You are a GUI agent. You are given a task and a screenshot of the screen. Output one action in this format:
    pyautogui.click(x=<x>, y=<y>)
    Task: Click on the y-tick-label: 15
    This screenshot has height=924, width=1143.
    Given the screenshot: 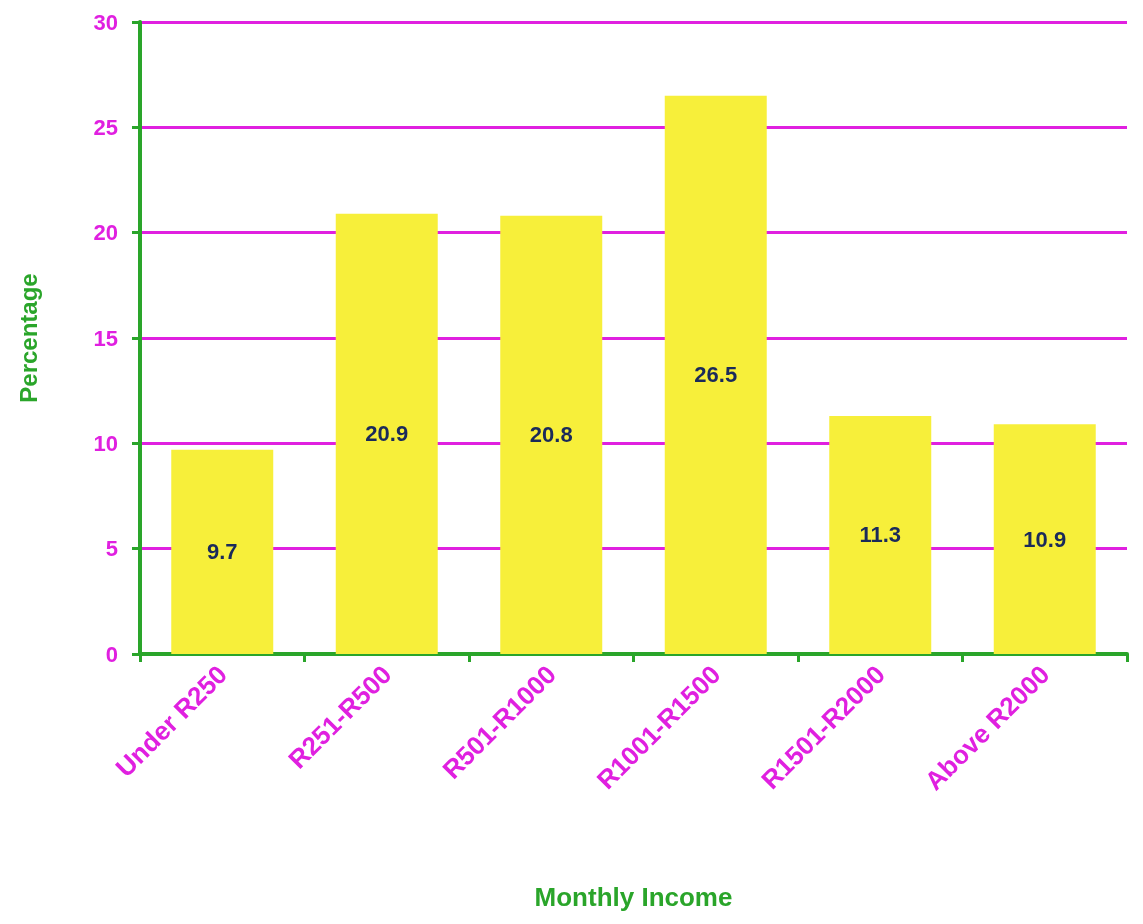 What is the action you would take?
    pyautogui.click(x=105, y=338)
    